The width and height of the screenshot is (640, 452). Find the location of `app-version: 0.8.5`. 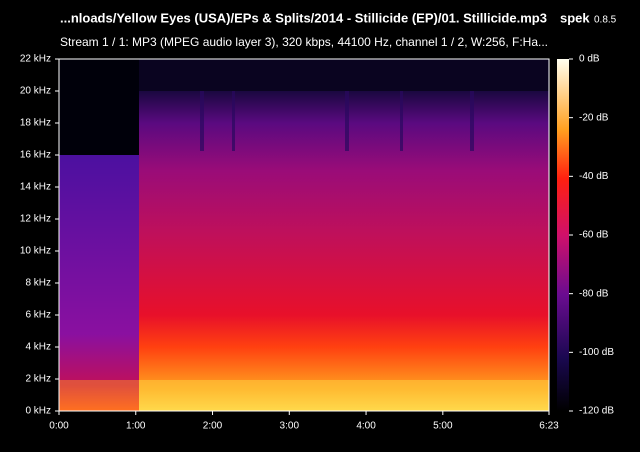

app-version: 0.8.5 is located at coordinates (605, 20).